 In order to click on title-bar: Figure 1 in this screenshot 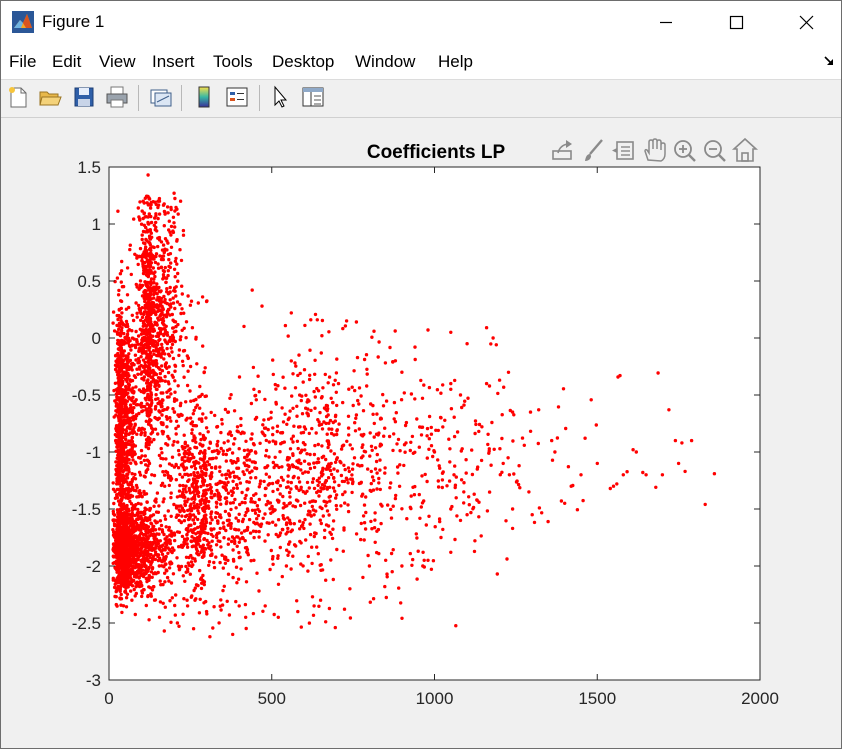, I will do `click(421, 22)`.